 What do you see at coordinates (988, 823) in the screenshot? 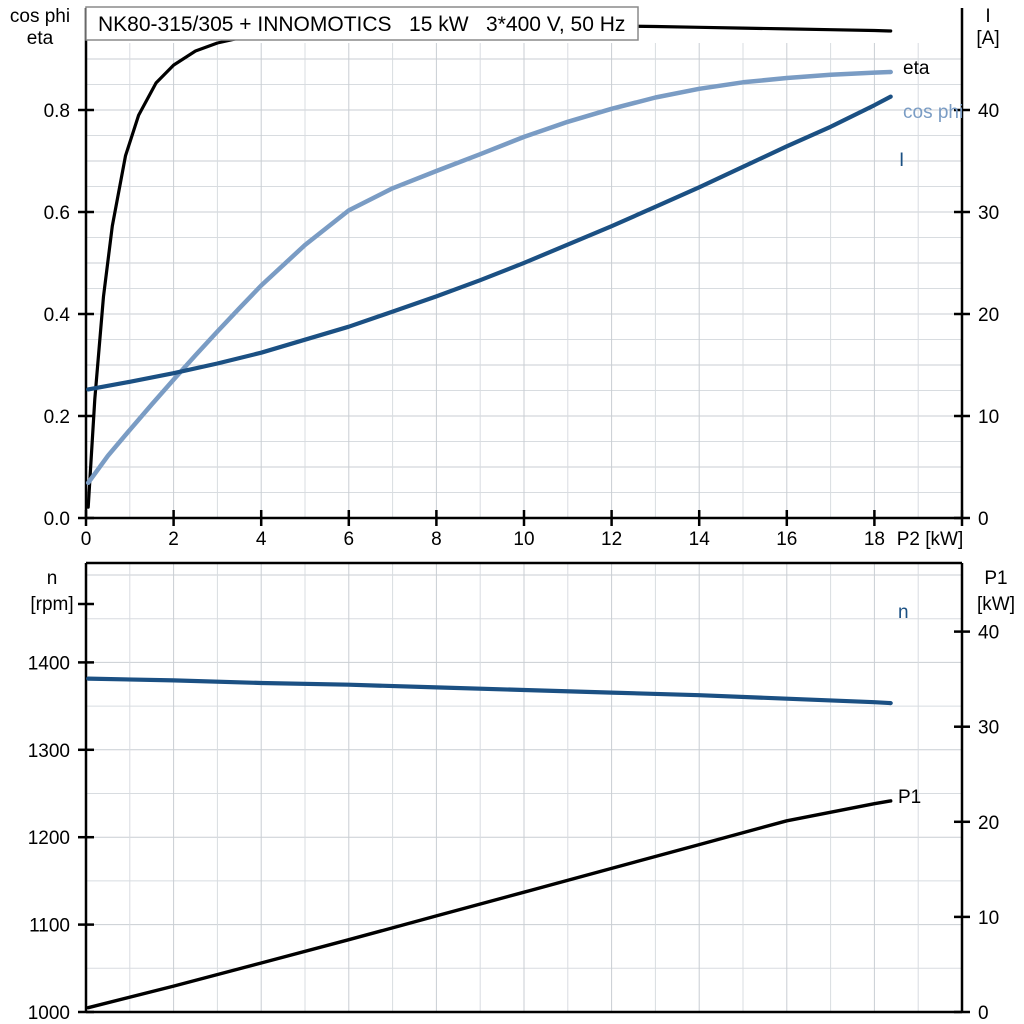
I see `bottom-right-tick-2: 20` at bounding box center [988, 823].